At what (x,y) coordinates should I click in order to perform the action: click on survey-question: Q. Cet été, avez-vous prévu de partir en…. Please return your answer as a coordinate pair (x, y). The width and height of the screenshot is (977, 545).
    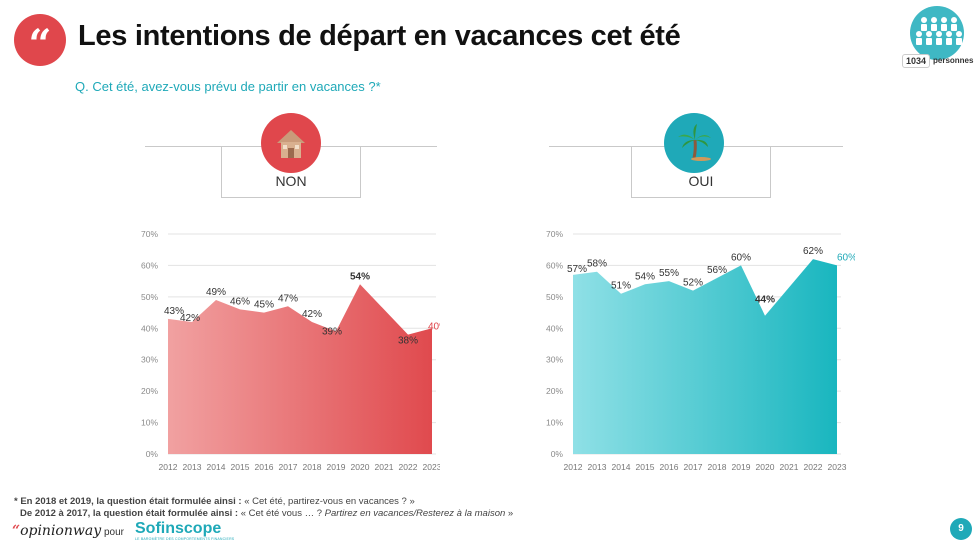
    Looking at the image, I should click on (228, 86).